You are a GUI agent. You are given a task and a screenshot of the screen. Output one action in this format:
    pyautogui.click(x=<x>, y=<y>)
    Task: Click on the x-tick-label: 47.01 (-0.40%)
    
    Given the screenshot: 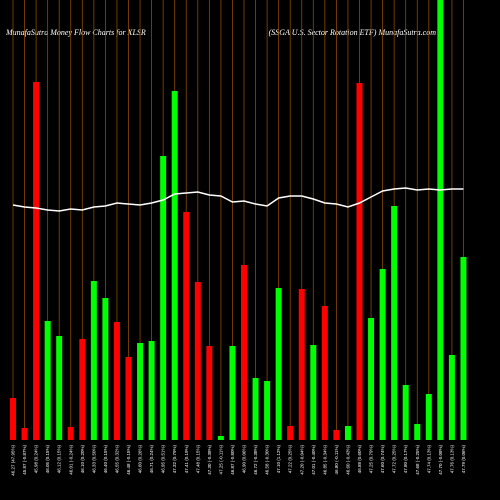 What is the action you would take?
    pyautogui.click(x=313, y=460)
    